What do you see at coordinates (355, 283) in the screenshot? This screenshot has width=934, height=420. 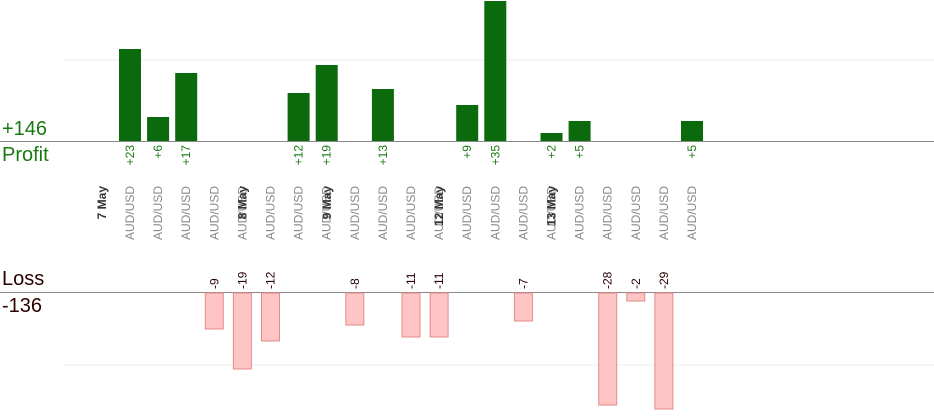 I see `loss-value-label: -8` at bounding box center [355, 283].